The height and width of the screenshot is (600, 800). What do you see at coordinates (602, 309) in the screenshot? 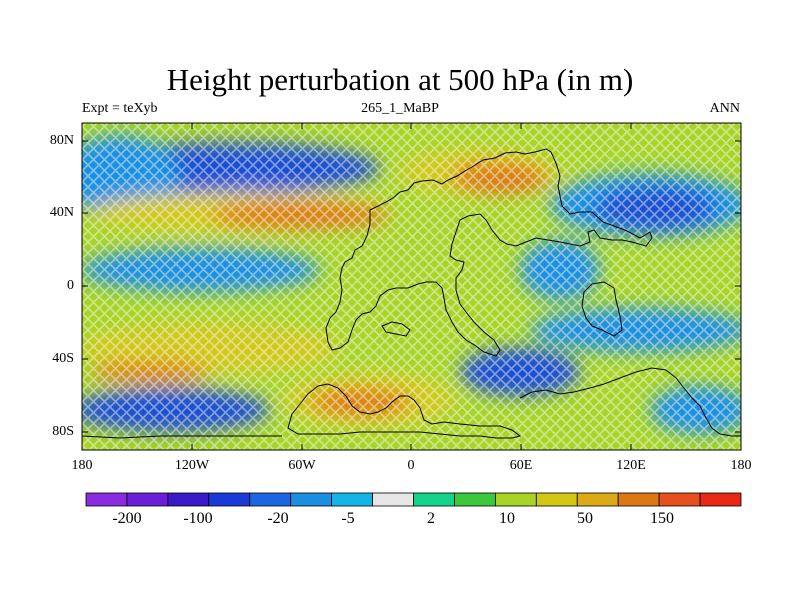
I see `continent-outline-australia` at bounding box center [602, 309].